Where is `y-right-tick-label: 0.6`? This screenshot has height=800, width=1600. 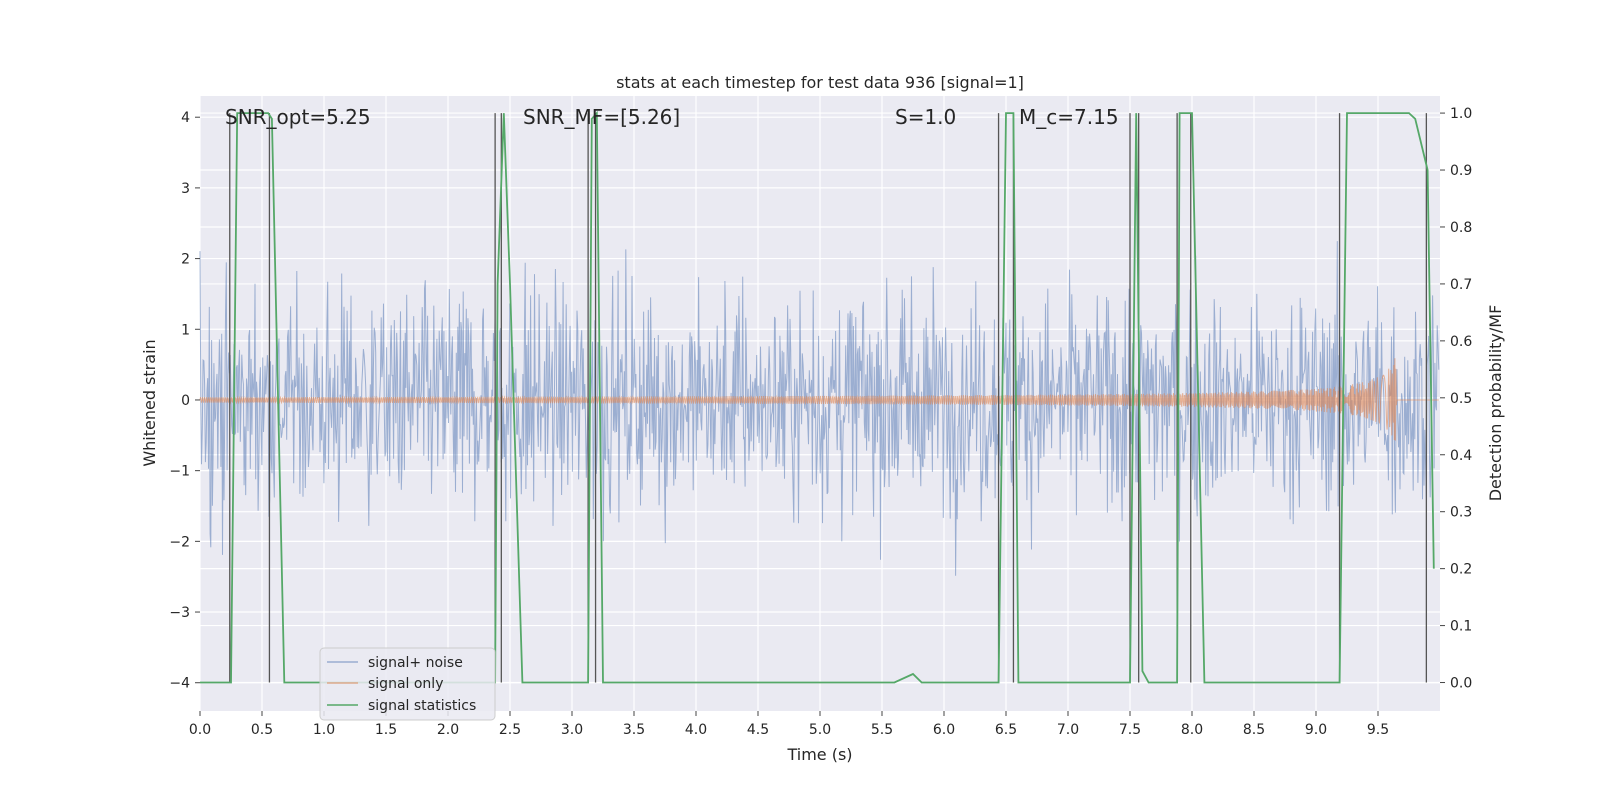
y-right-tick-label: 0.6 is located at coordinates (1461, 342).